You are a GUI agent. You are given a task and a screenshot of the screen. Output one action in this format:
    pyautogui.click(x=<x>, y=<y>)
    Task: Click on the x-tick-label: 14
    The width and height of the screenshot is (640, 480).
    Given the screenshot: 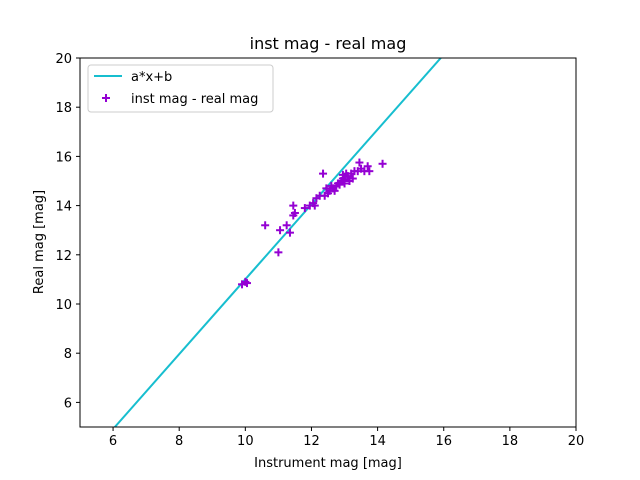 What is the action you would take?
    pyautogui.click(x=377, y=441)
    